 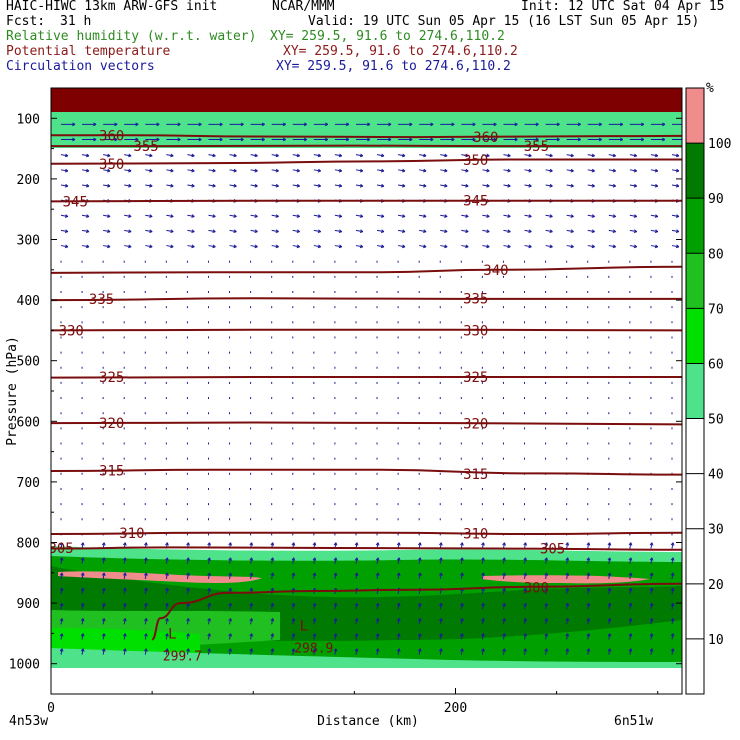 What do you see at coordinates (716, 640) in the screenshot?
I see `colorbar-label: 10` at bounding box center [716, 640].